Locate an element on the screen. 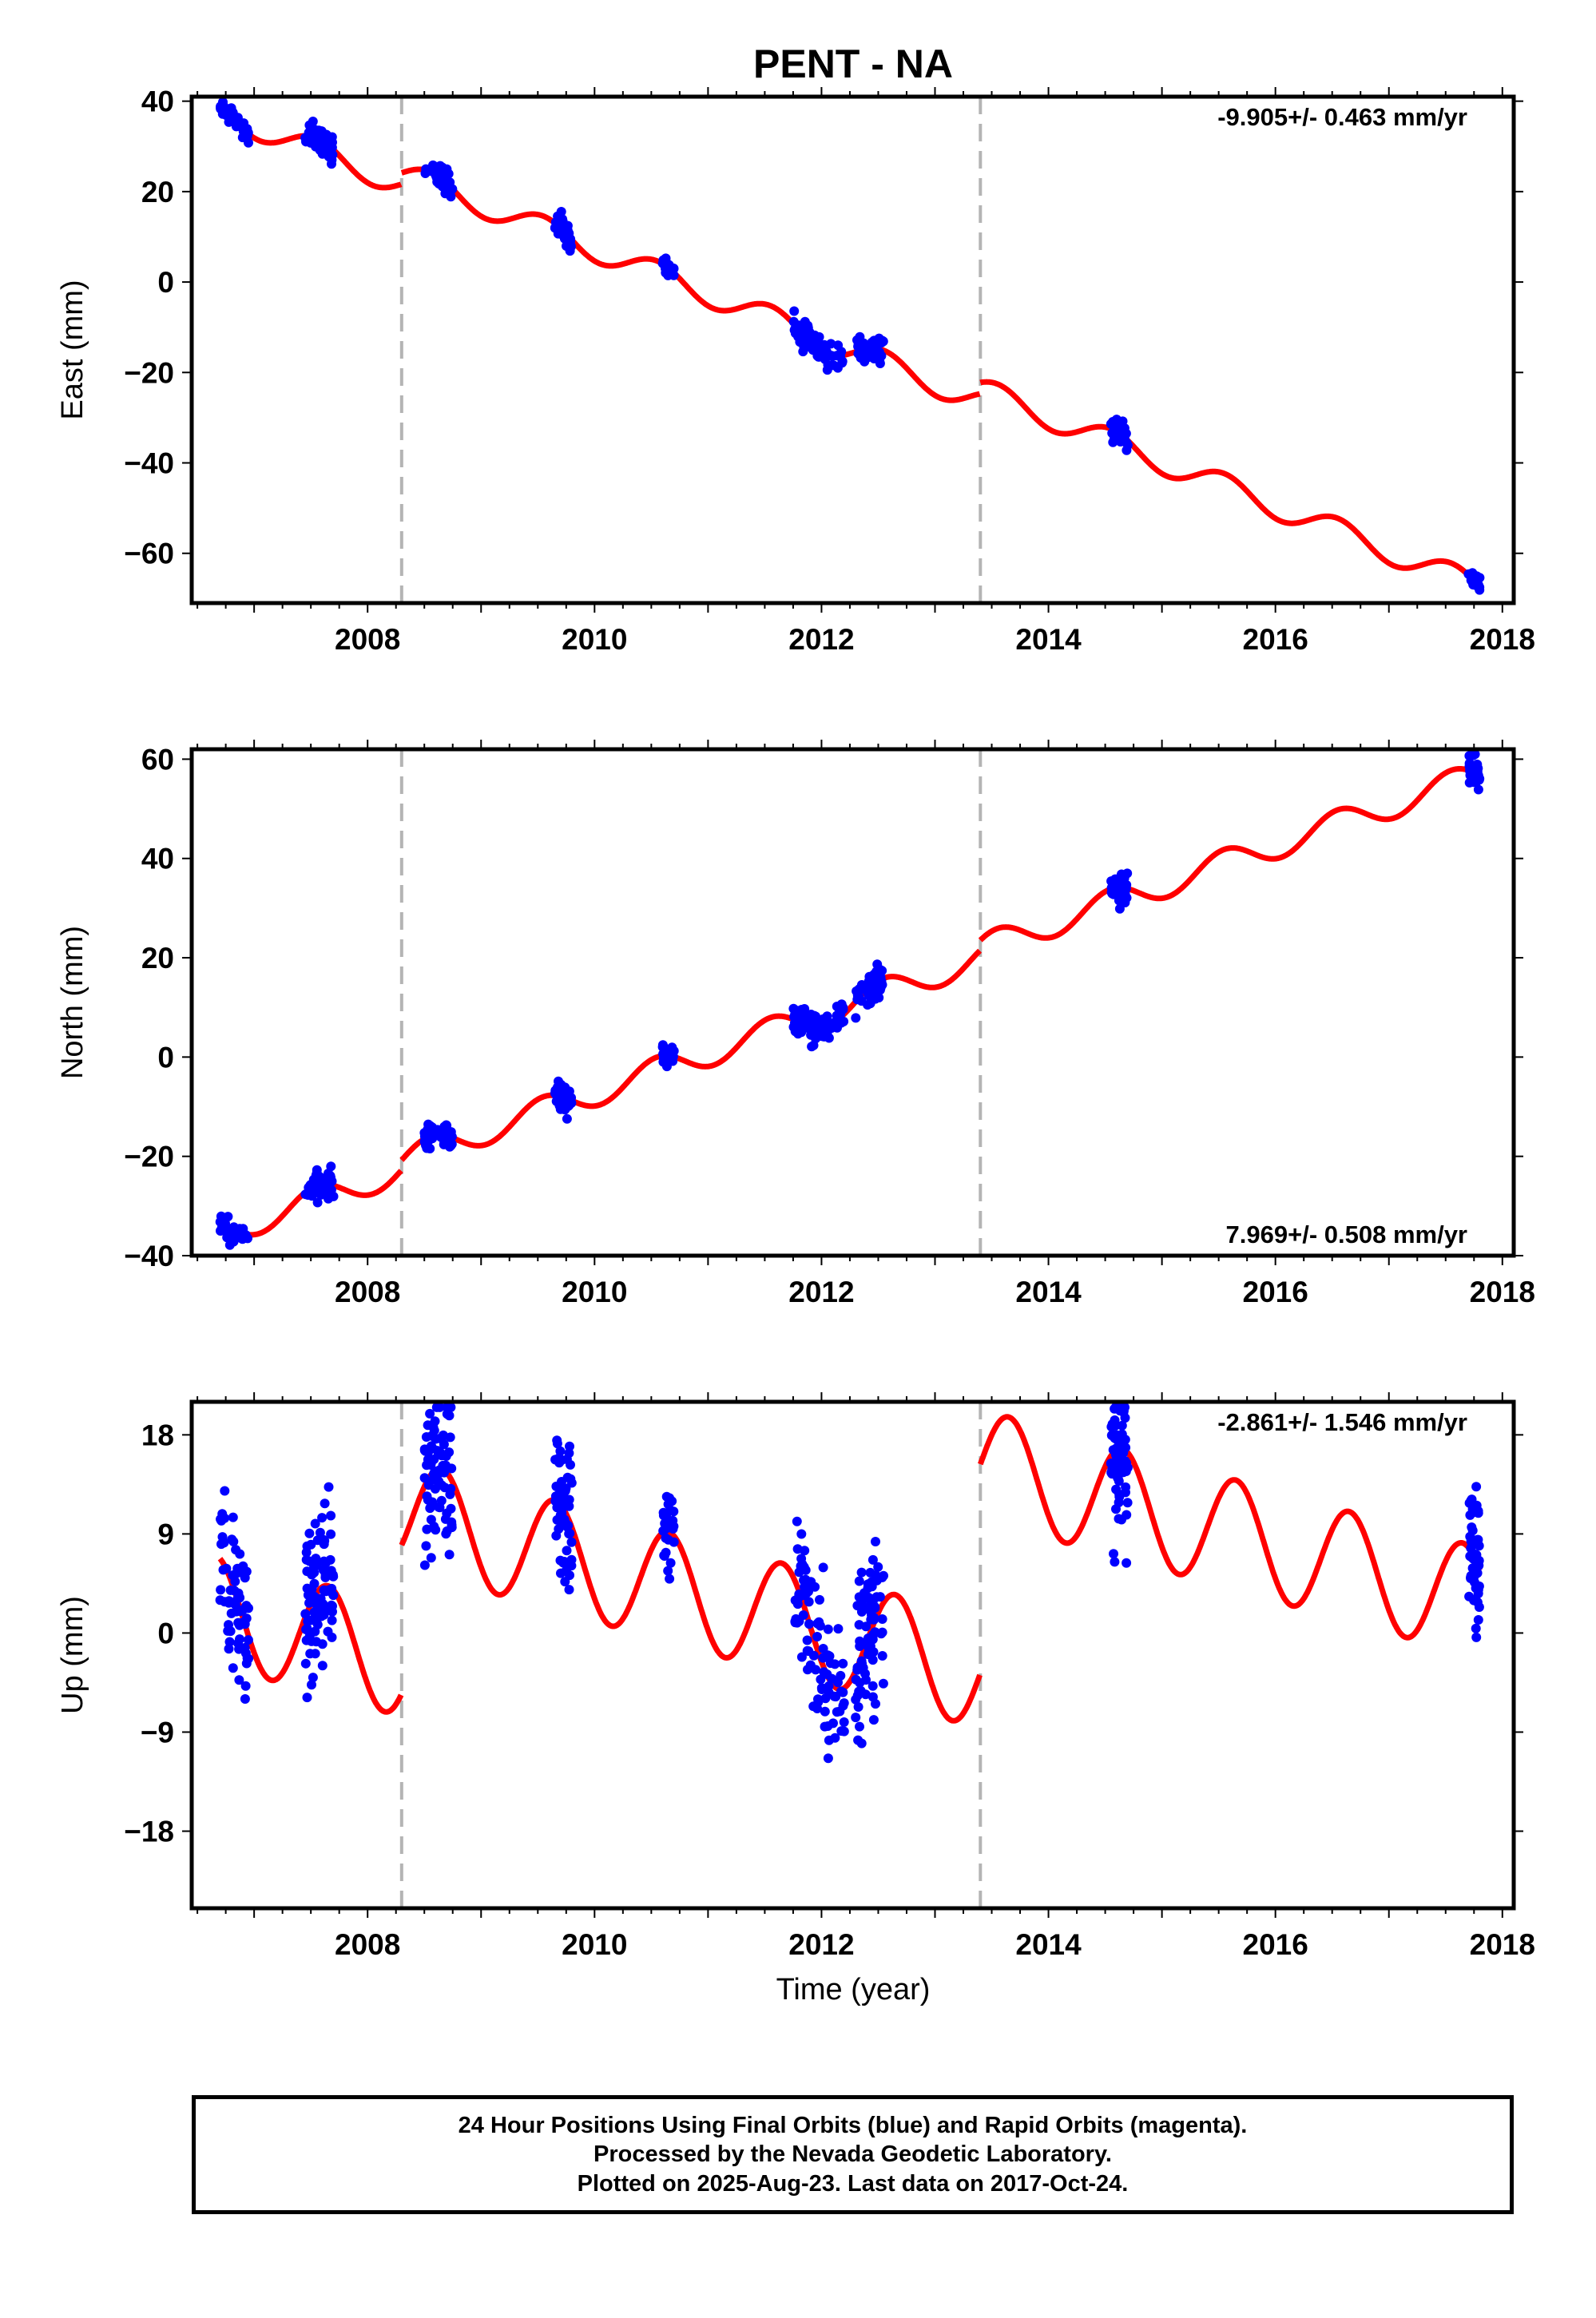  x-tick-label: 2016 is located at coordinates (1275, 639).